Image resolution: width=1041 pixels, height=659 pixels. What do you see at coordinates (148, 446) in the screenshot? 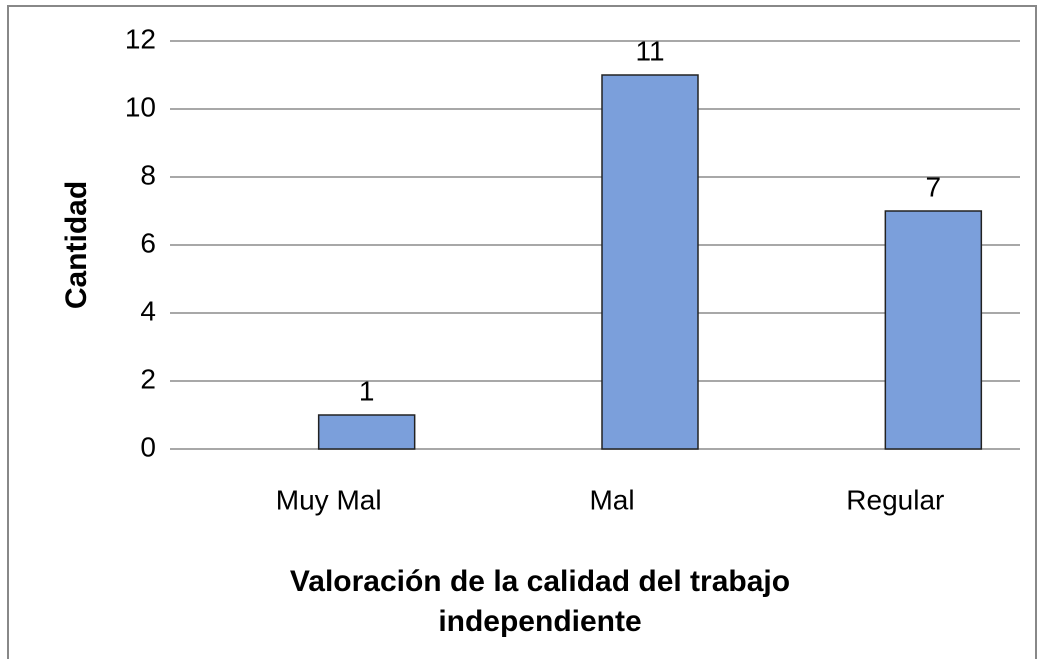
I see `y-tick-label: 0` at bounding box center [148, 446].